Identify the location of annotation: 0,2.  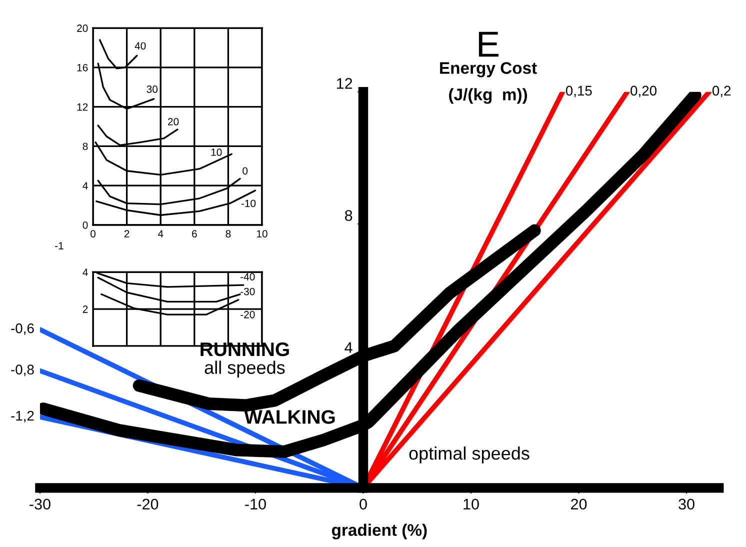
(721, 92).